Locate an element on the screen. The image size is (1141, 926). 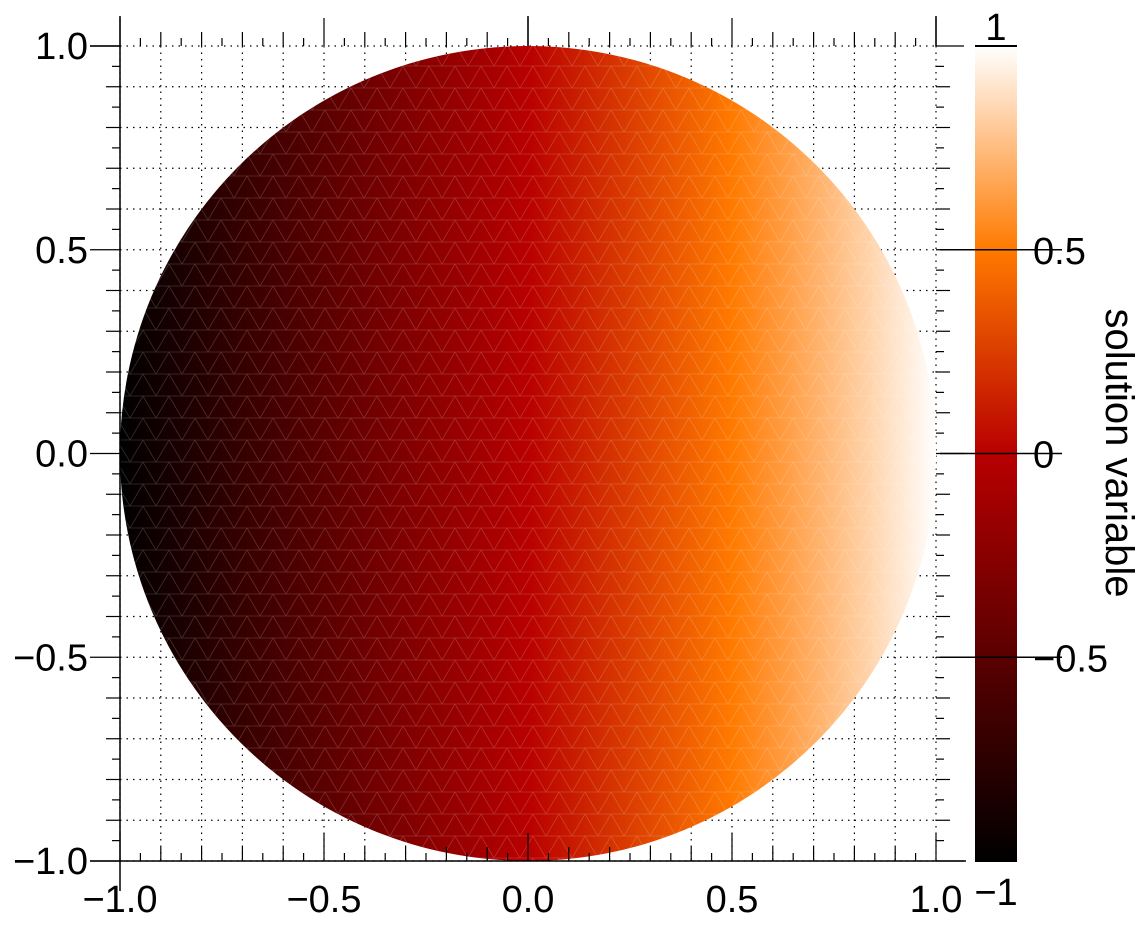
colorbar-tick-label: 0.5 is located at coordinates (1059, 252).